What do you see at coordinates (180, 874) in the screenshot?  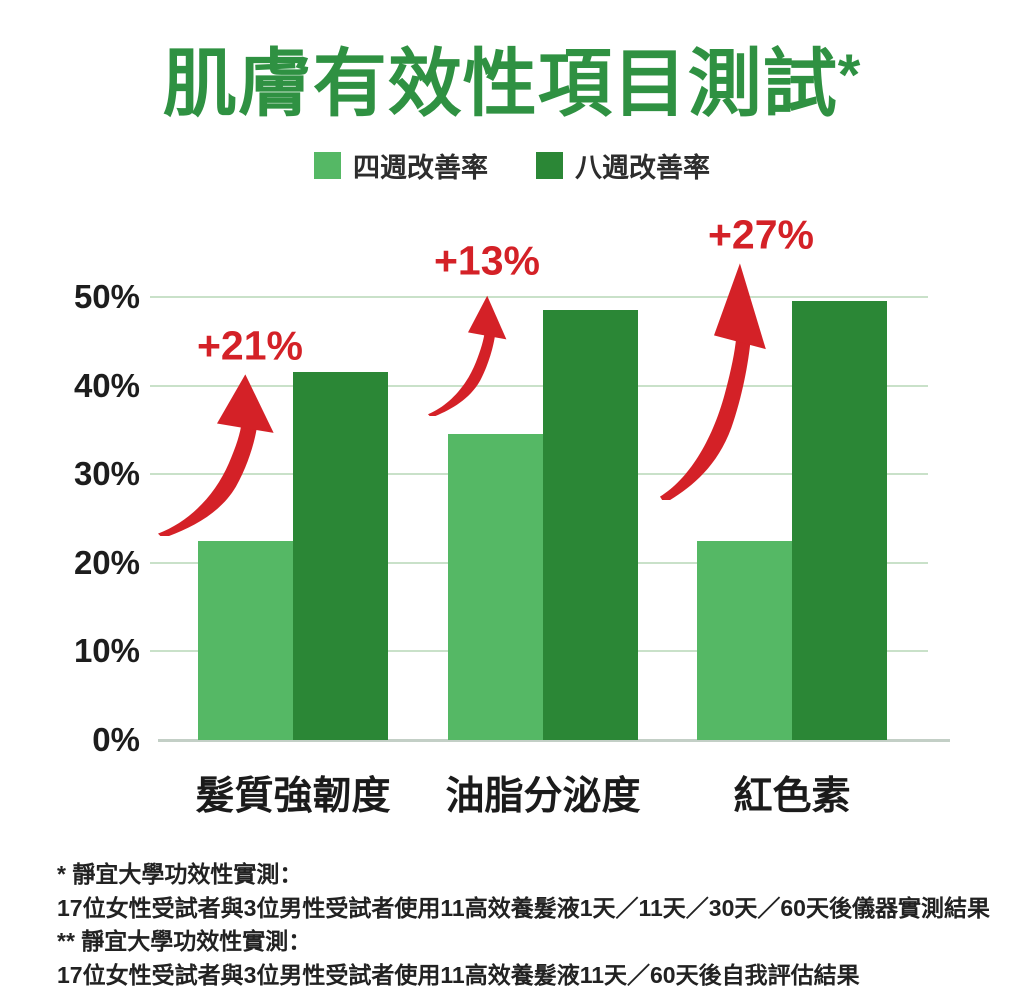 I see `footnote-line-1: * 靜宜大學功效性實測：` at bounding box center [180, 874].